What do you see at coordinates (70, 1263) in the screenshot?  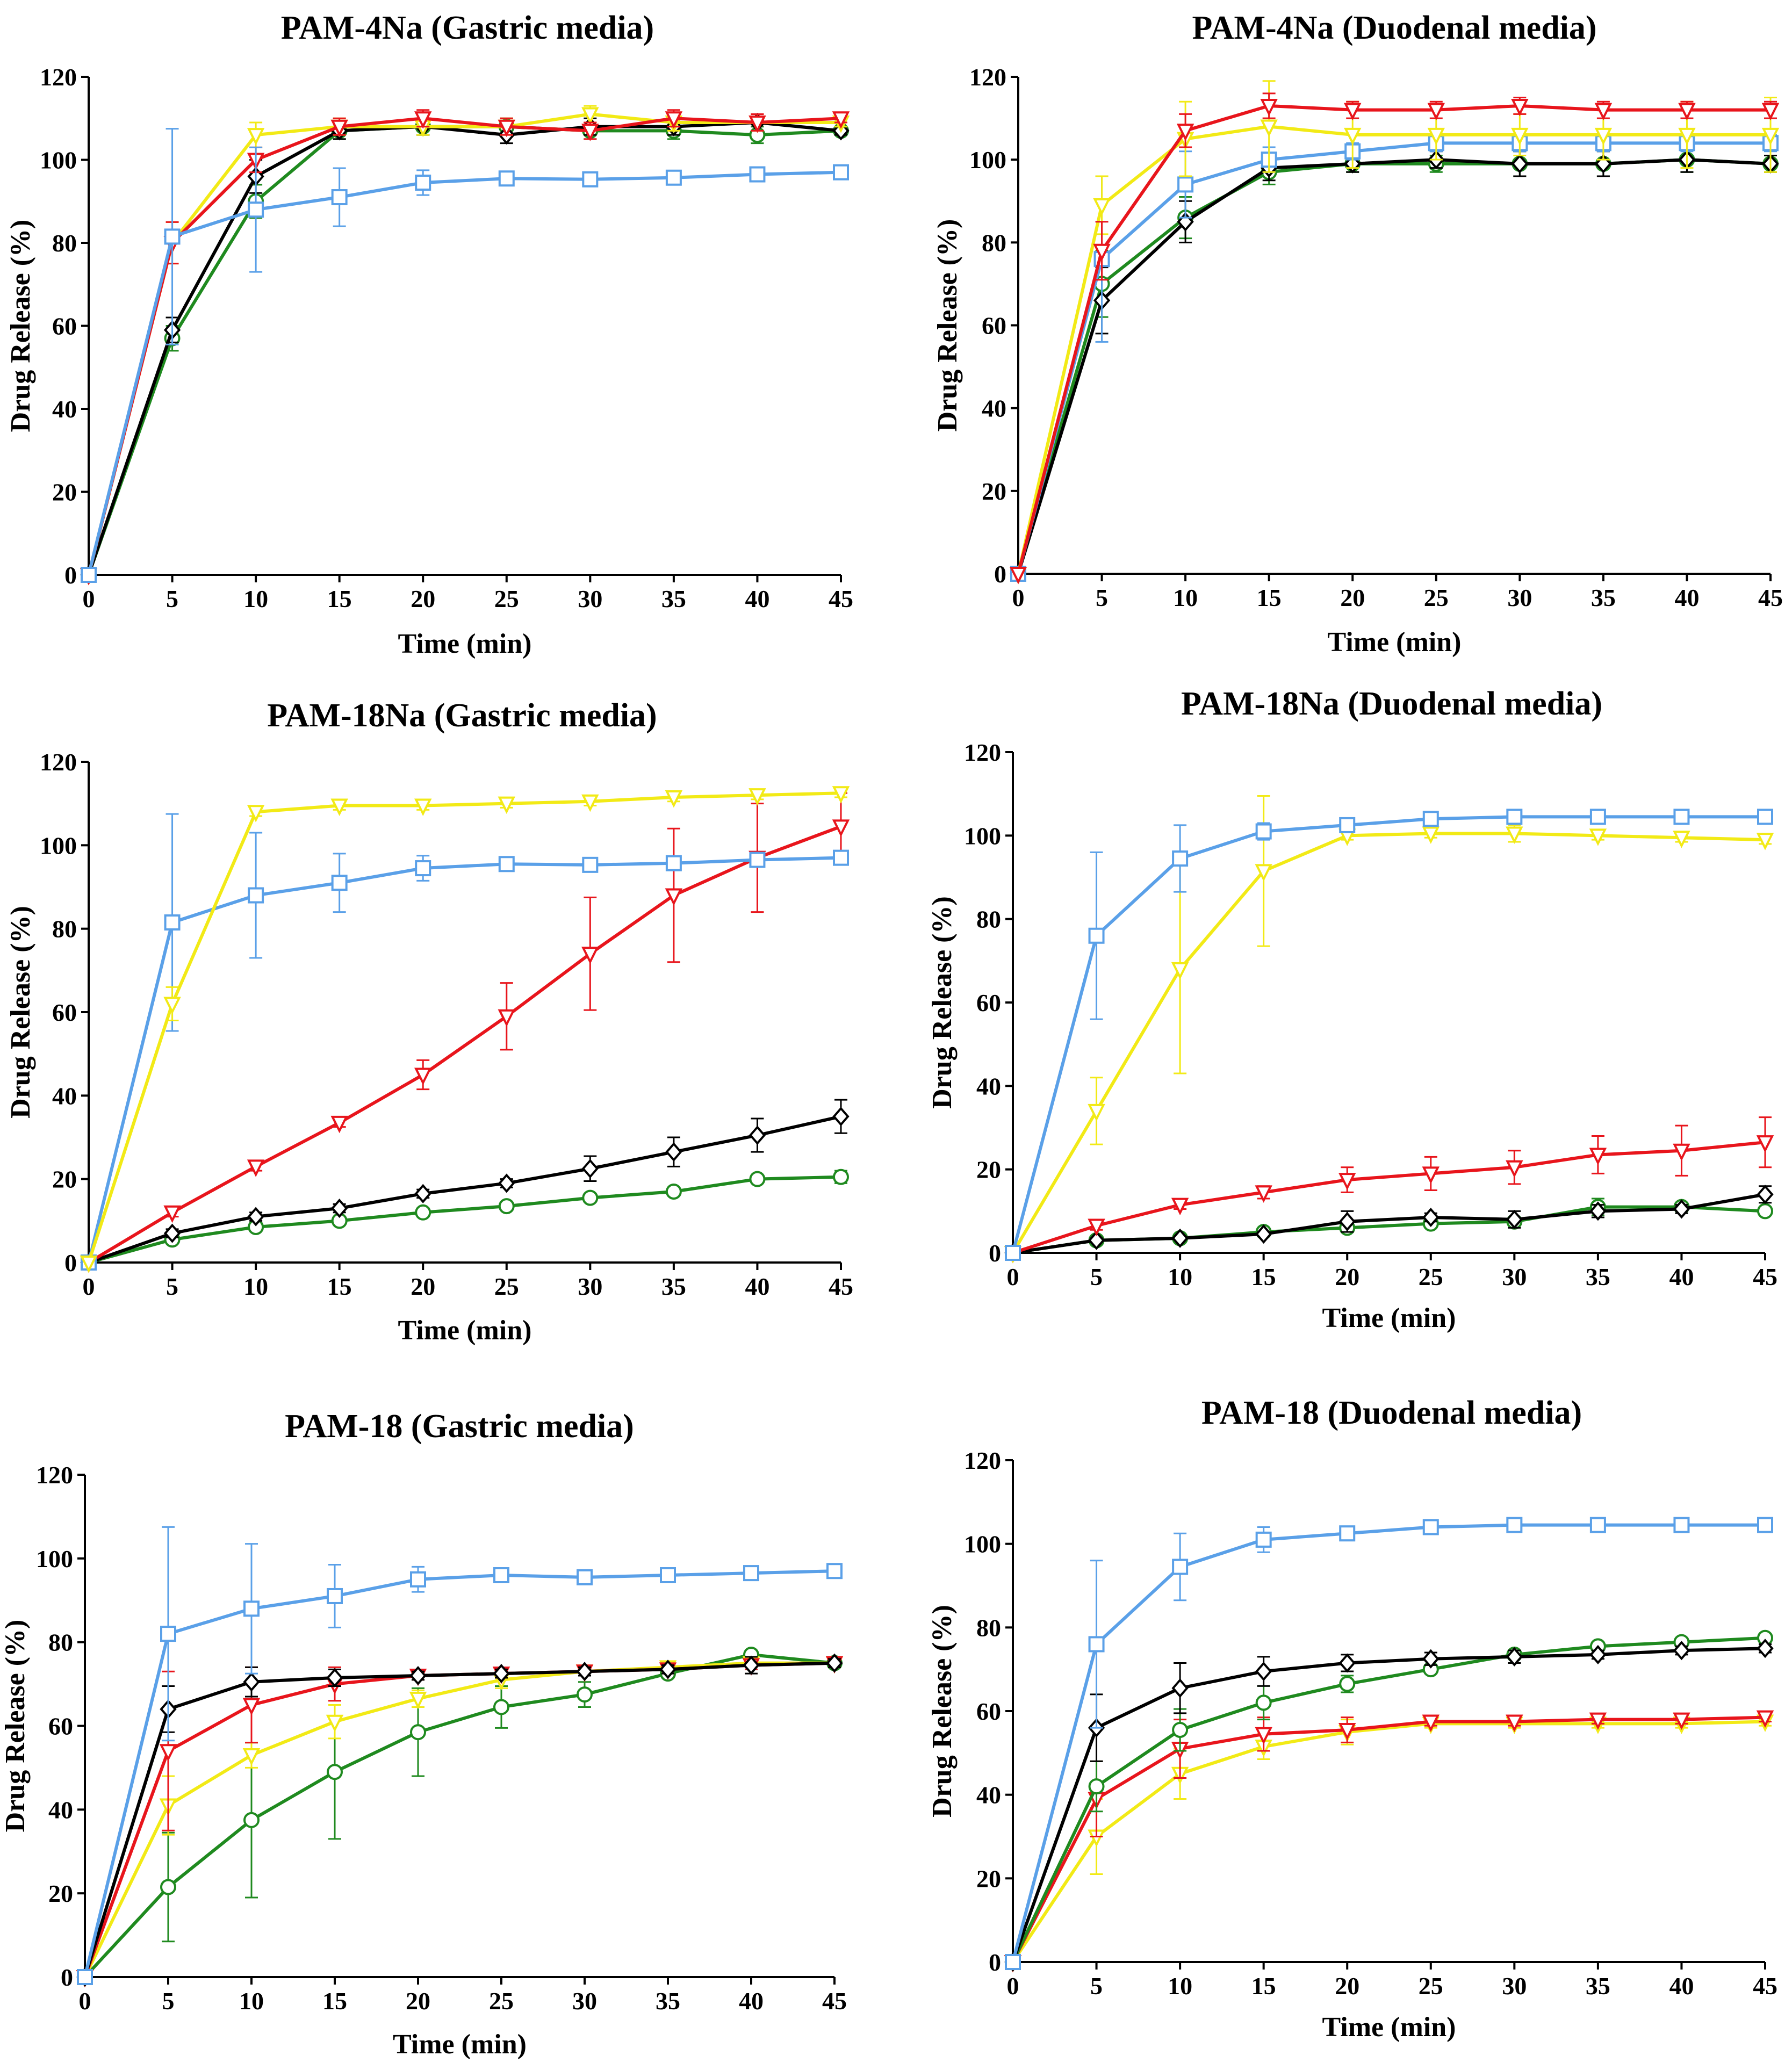 I see `y-tick-label: 0` at bounding box center [70, 1263].